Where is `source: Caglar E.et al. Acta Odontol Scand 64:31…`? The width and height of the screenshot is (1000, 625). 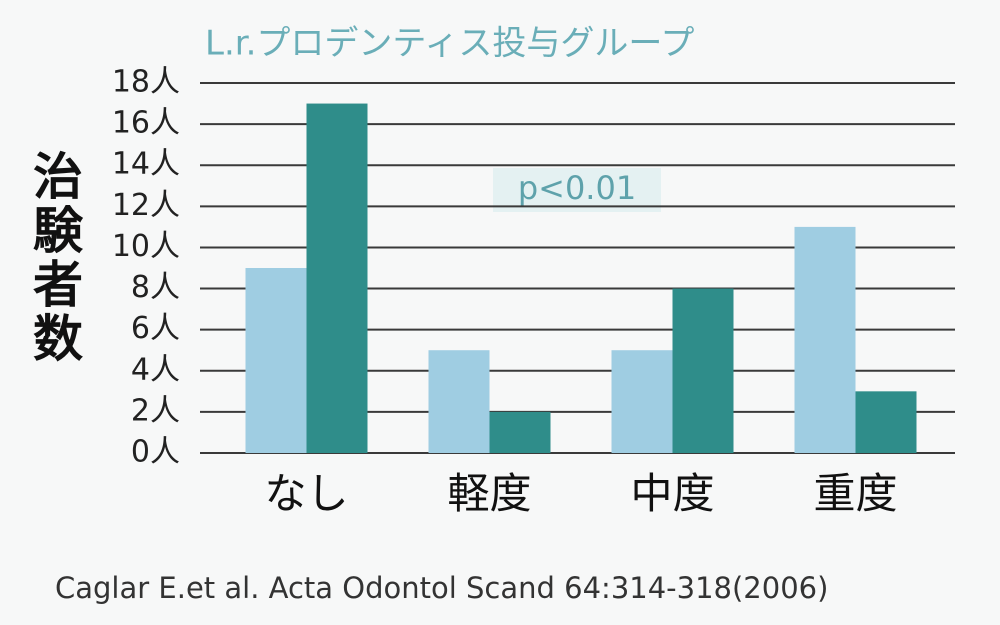
source: Caglar E.et al. Acta Odontol Scand 64:31… is located at coordinates (441, 588).